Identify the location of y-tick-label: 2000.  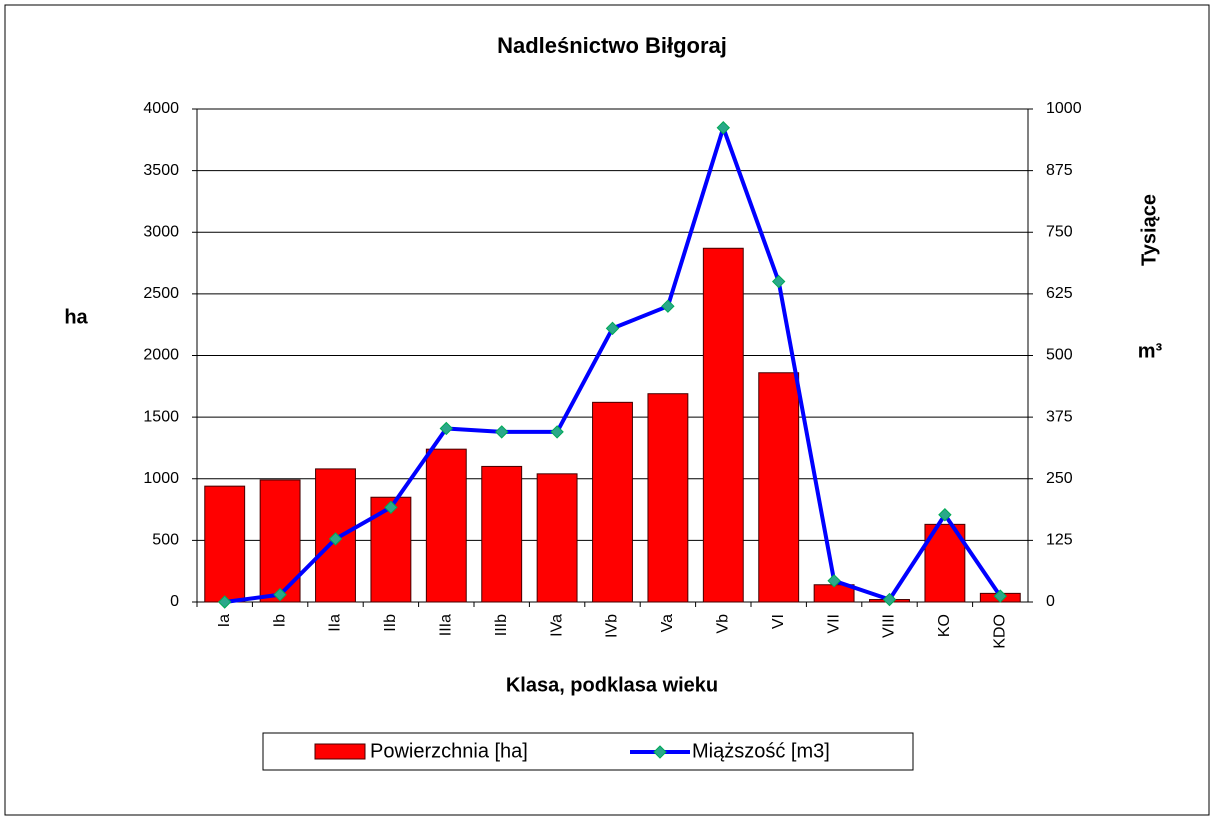
(161, 355).